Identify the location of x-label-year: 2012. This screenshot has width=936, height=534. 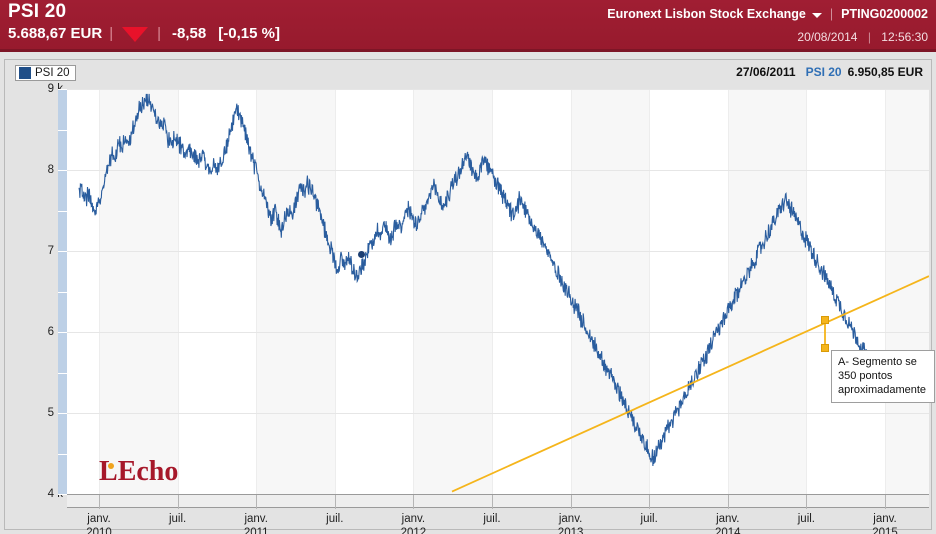
(413, 530).